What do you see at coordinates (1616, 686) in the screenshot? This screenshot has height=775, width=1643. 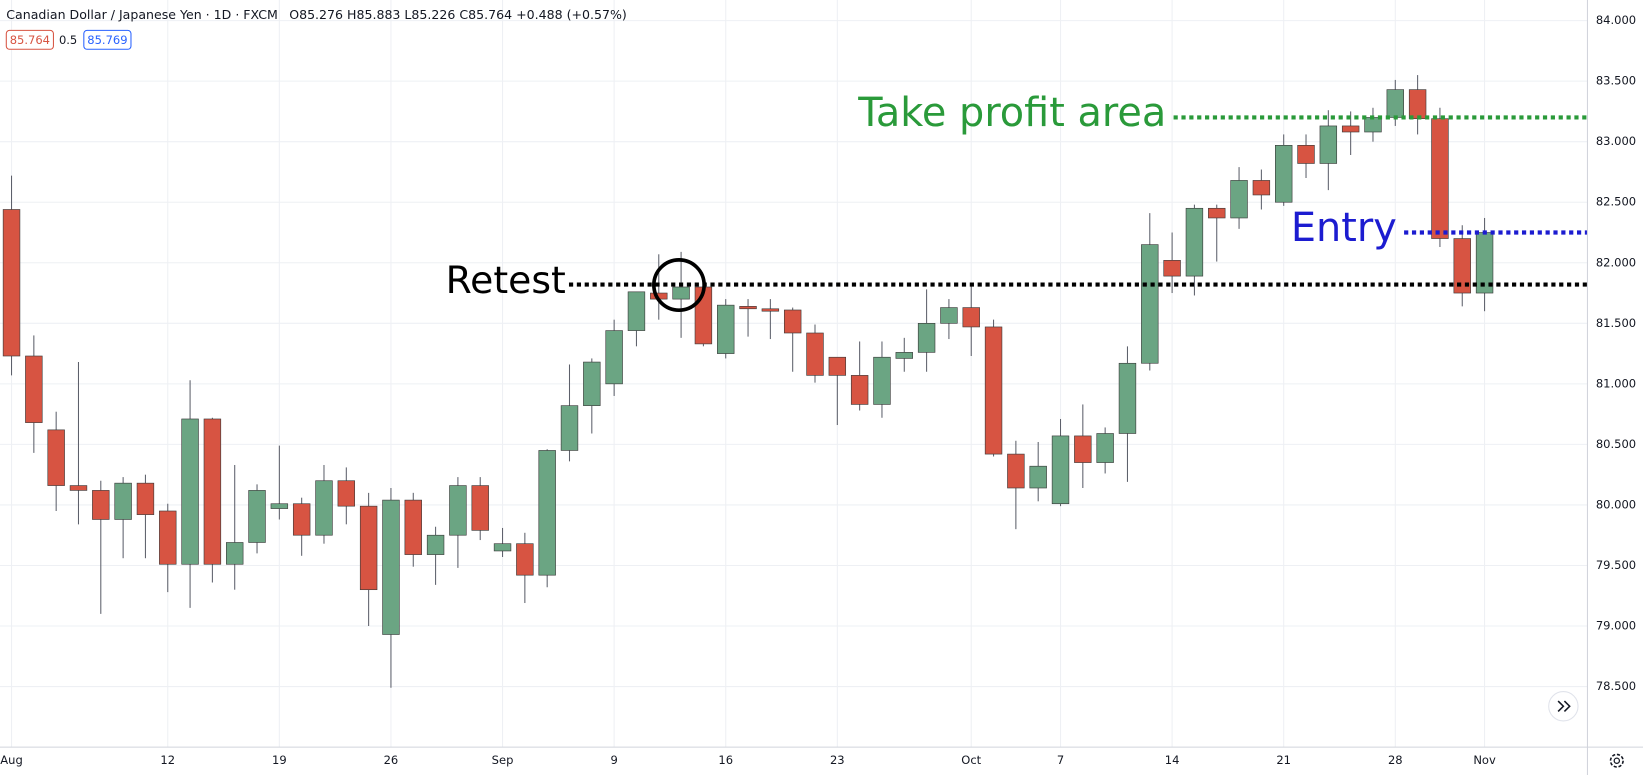 I see `y-tick-label: 78.500` at bounding box center [1616, 686].